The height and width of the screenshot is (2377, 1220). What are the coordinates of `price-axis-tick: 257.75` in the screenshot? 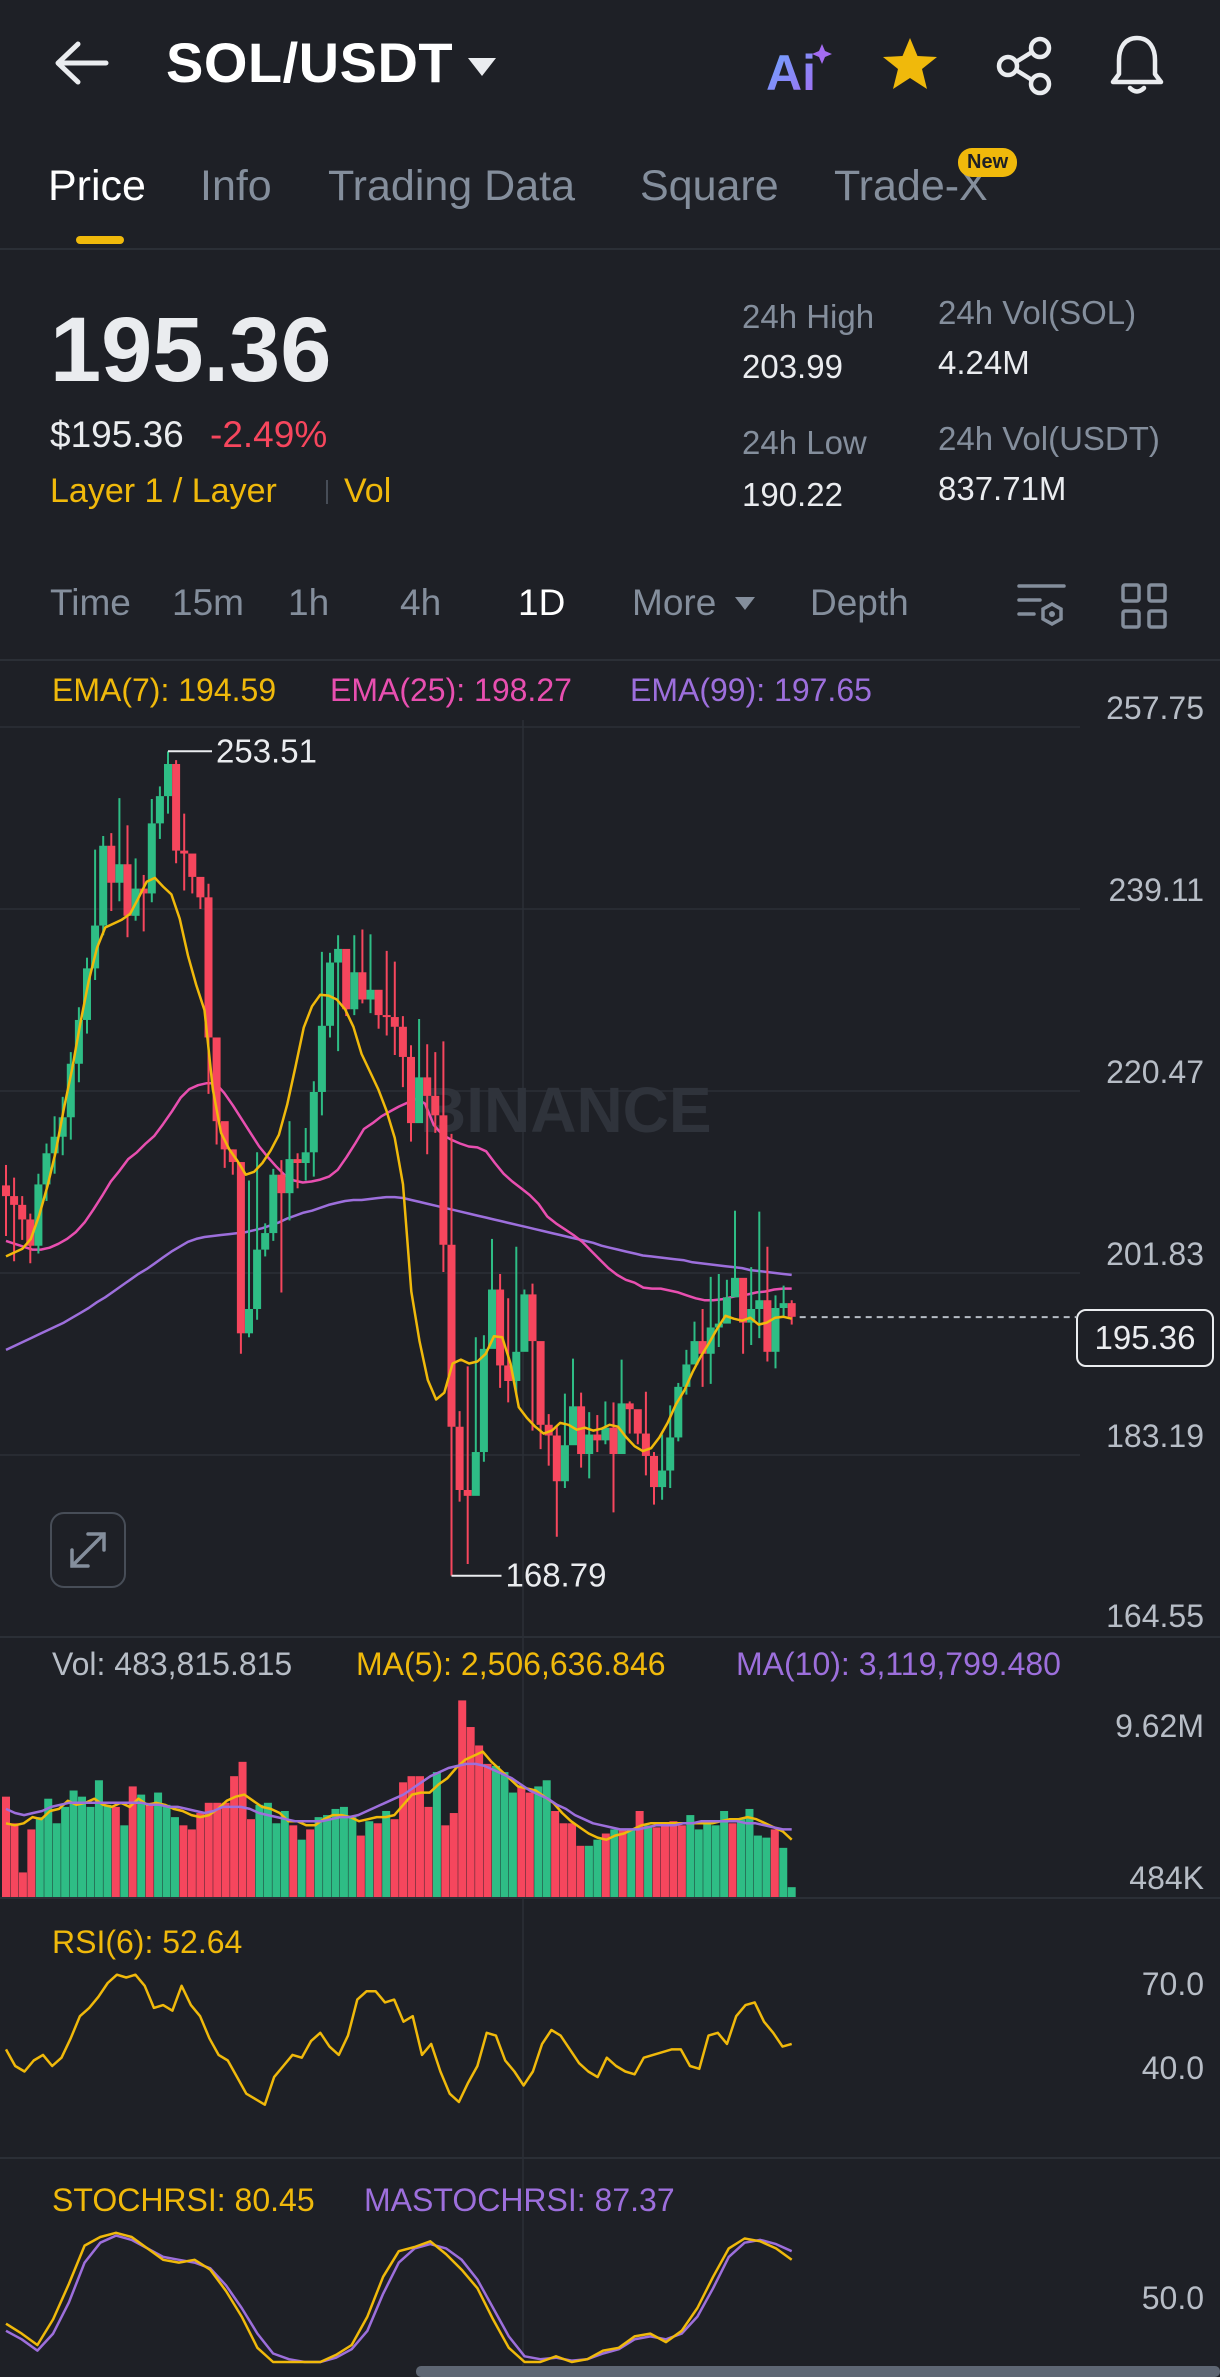 It's located at (1155, 708).